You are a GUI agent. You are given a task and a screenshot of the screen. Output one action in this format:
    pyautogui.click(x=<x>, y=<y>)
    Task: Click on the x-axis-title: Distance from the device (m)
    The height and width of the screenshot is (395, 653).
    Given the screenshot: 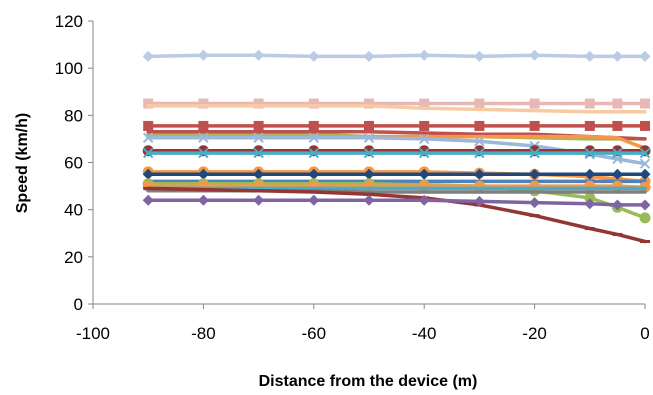 What is the action you would take?
    pyautogui.click(x=368, y=381)
    